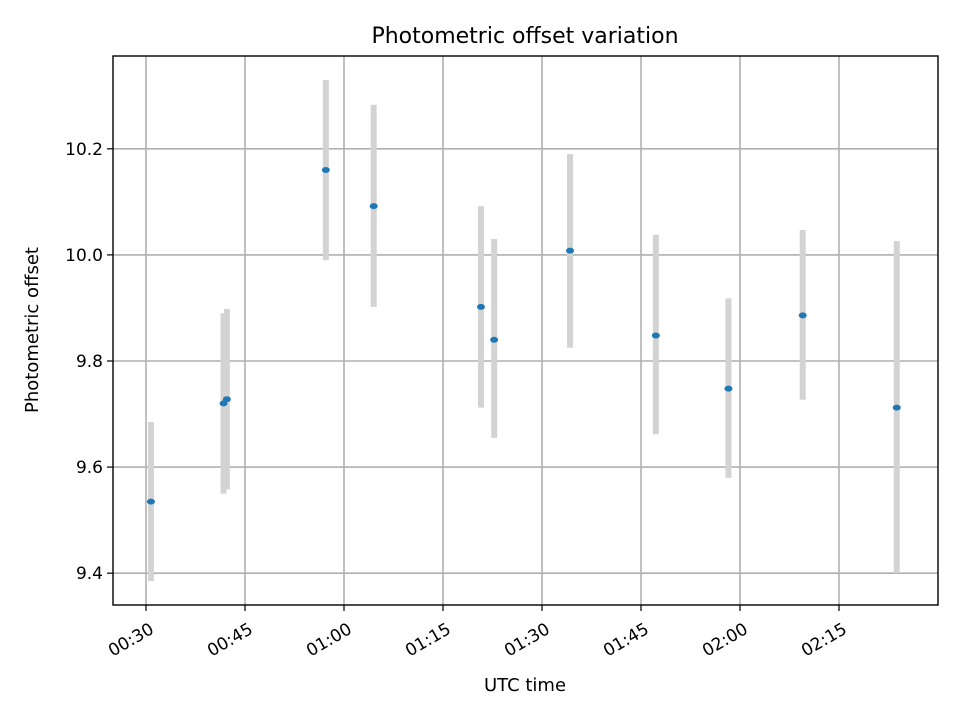  I want to click on y-tick-label: 10.2, so click(84, 150).